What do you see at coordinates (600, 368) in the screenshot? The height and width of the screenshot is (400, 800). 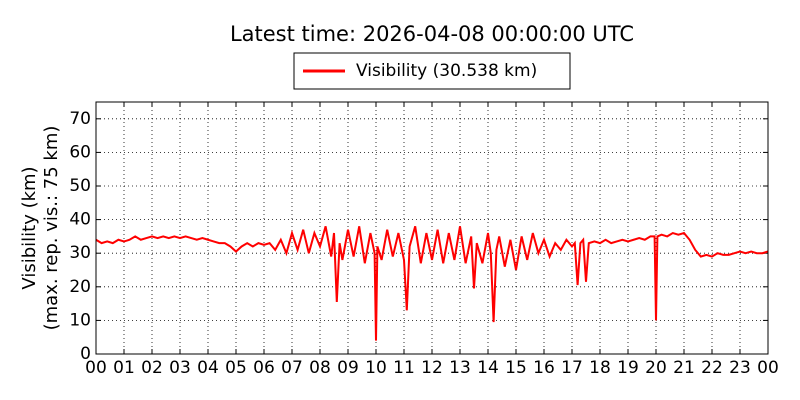 I see `x-tick-label: 18` at bounding box center [600, 368].